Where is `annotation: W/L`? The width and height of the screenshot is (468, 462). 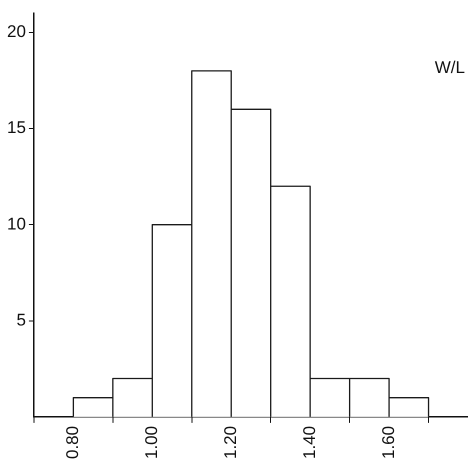 annotation: W/L is located at coordinates (449, 67).